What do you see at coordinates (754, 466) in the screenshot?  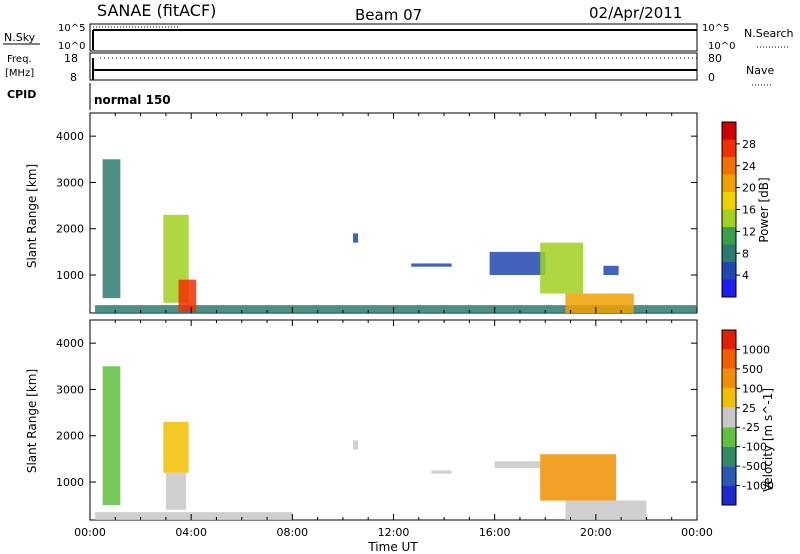 I see `colorbar-tick-label: -500` at bounding box center [754, 466].